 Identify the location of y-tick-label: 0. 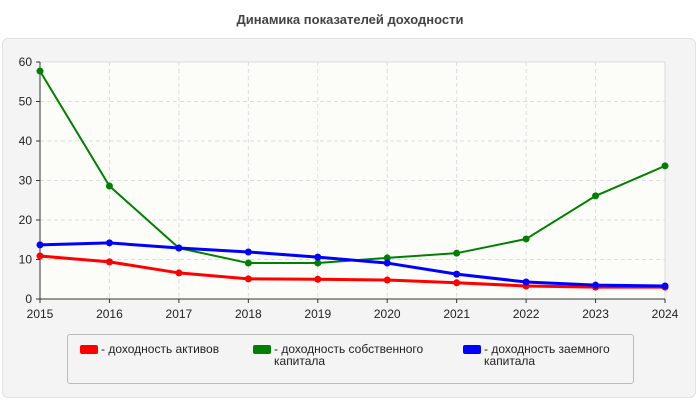
(28, 299).